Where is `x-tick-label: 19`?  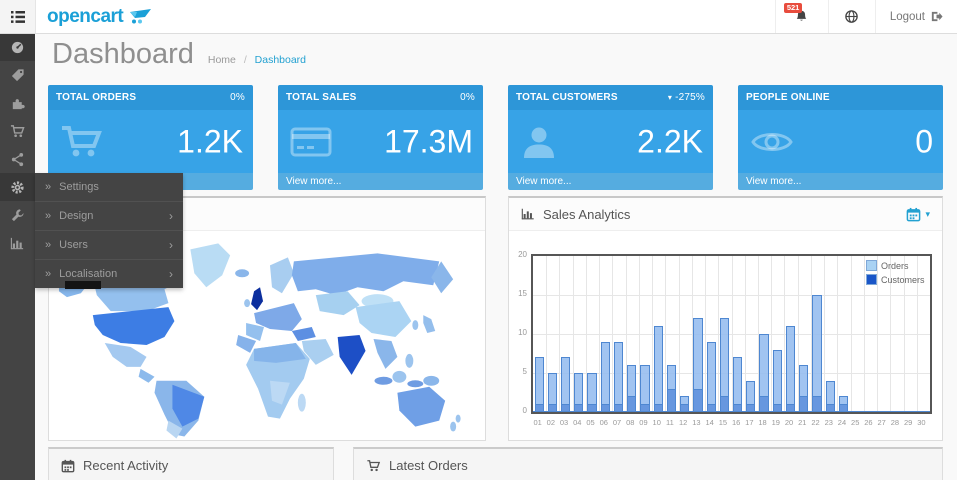
x-tick-label: 19 is located at coordinates (775, 422).